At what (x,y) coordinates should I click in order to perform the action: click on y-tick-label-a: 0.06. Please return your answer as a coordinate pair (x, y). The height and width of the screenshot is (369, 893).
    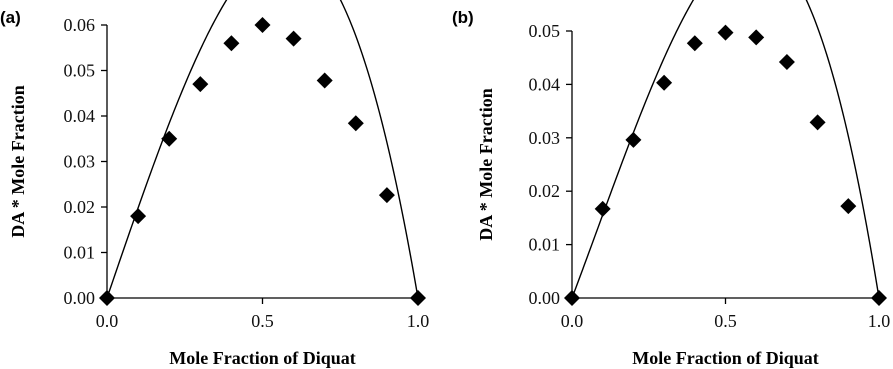
    Looking at the image, I should click on (80, 25).